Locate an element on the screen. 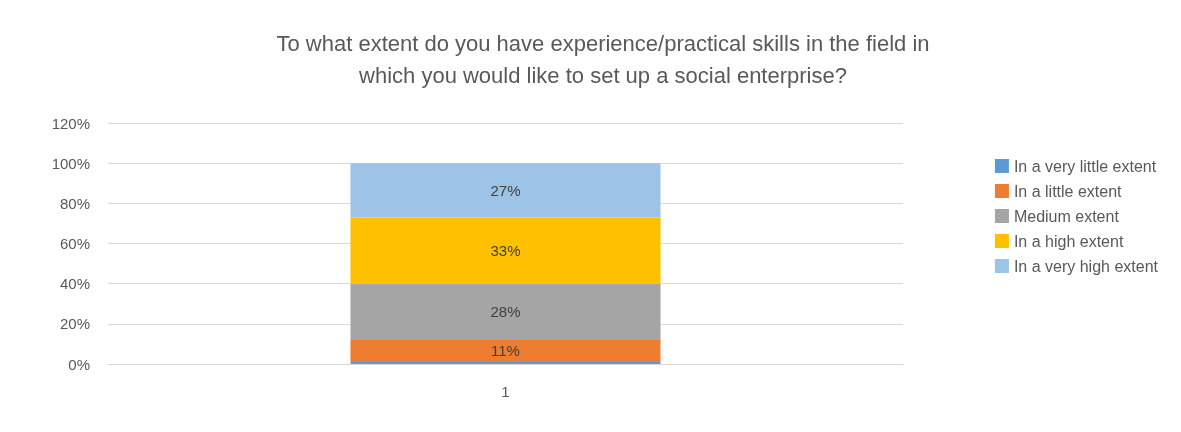  y-tick-label: 40% is located at coordinates (74, 284).